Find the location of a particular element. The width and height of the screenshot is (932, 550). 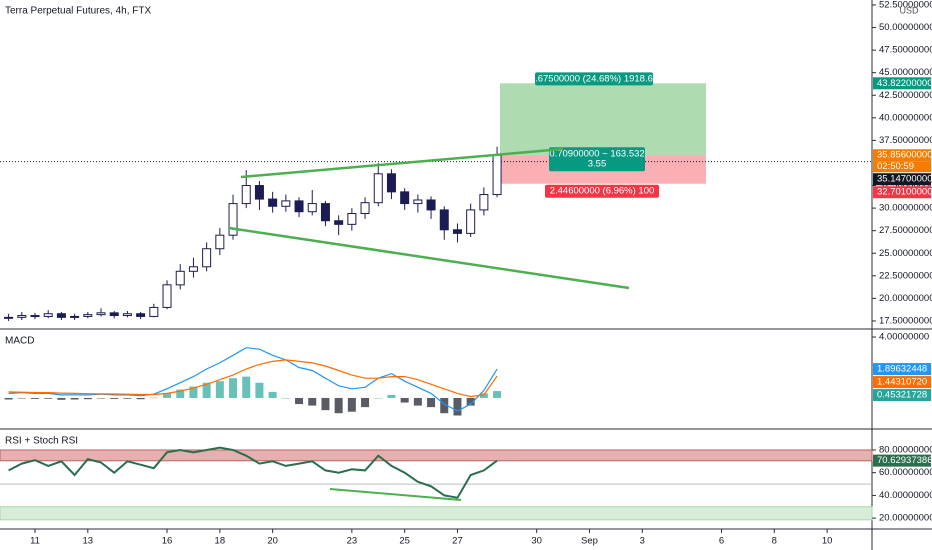

stop-label: 2.44600000 (6.96%) 100 is located at coordinates (602, 191).